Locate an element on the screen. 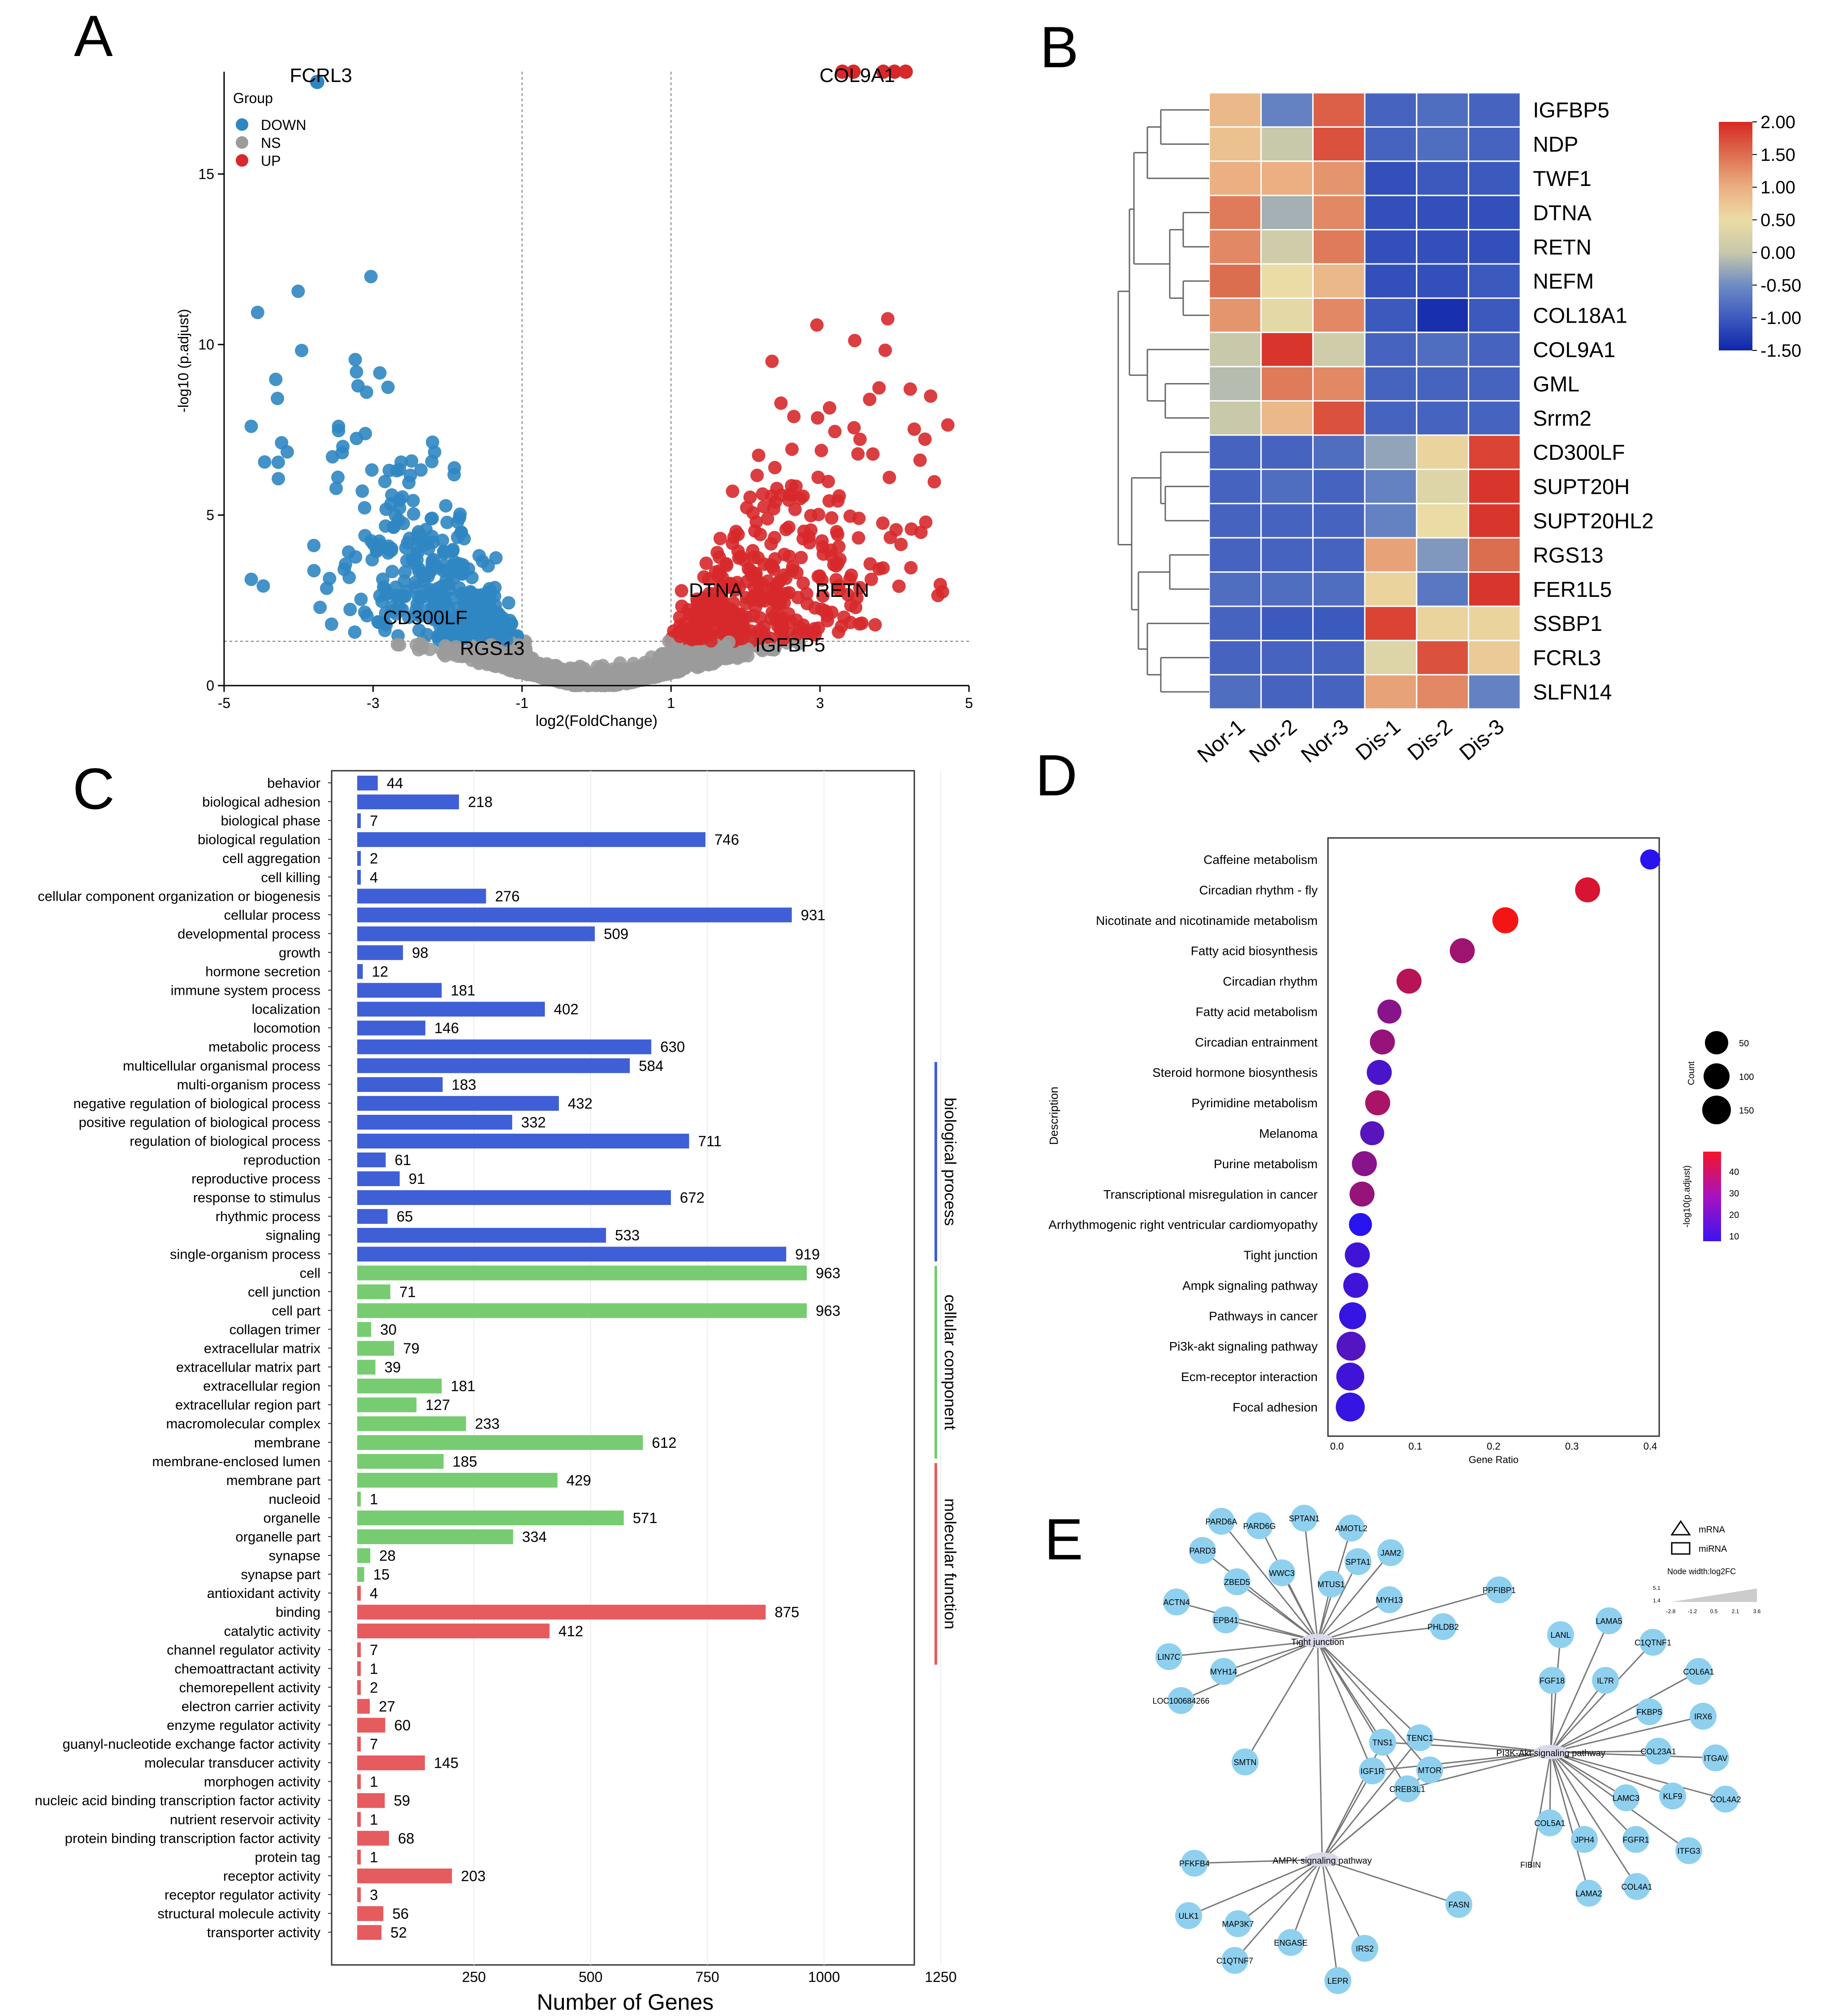 This screenshot has width=1821, height=2016. bar-value-label: 509 is located at coordinates (616, 934).